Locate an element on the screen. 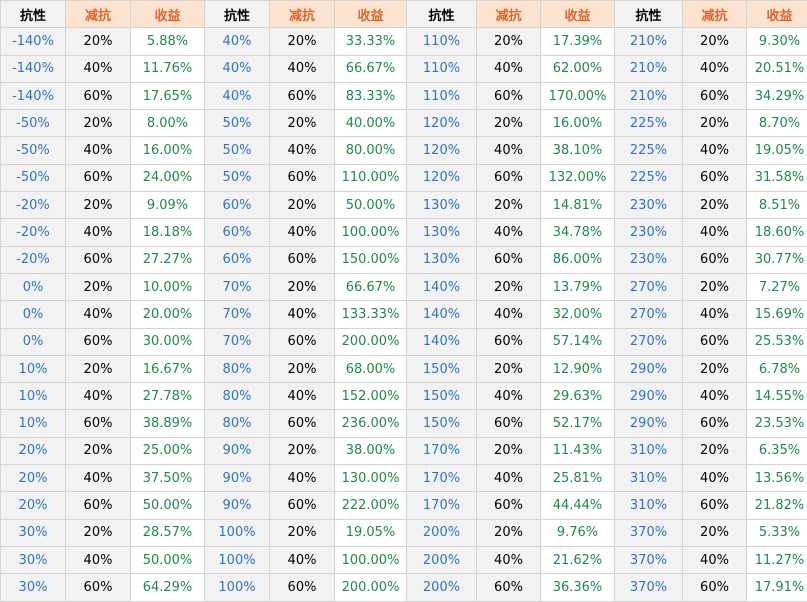 The image size is (807, 602). gain-cell: 7.27% is located at coordinates (777, 286).